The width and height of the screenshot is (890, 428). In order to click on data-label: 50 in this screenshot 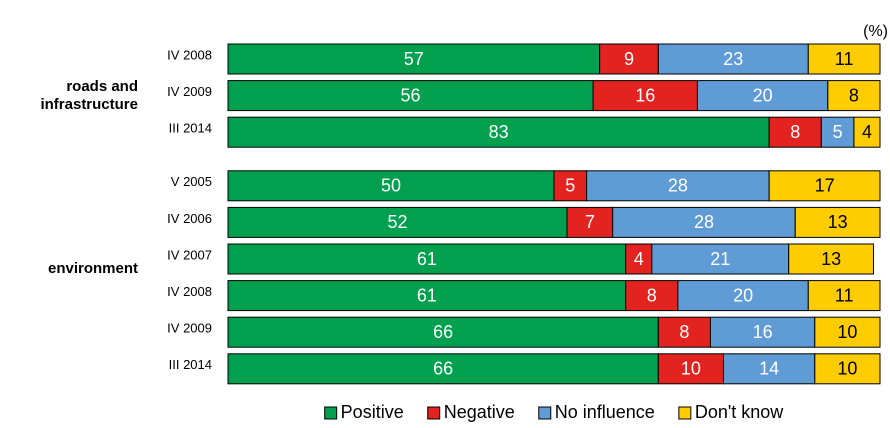, I will do `click(391, 186)`.